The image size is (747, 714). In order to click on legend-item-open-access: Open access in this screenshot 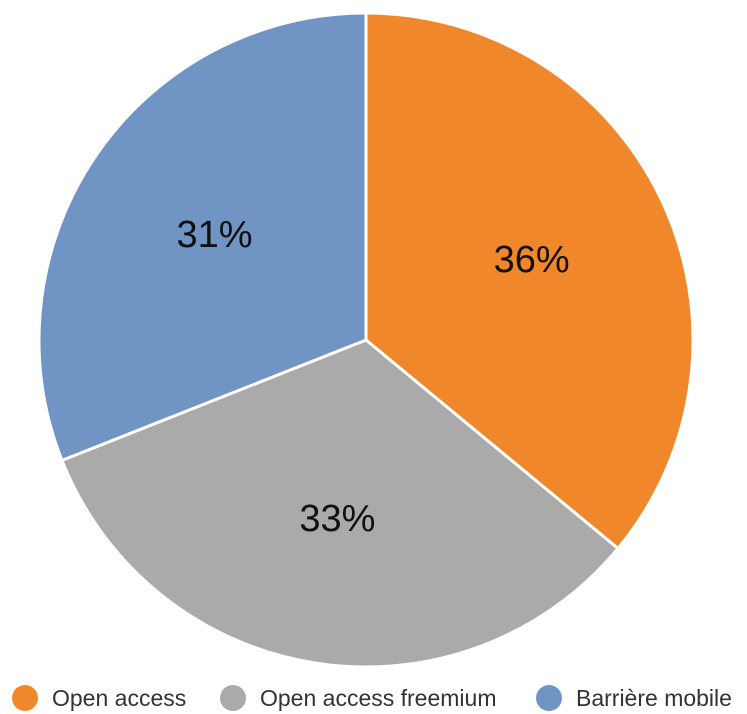, I will do `click(99, 698)`.